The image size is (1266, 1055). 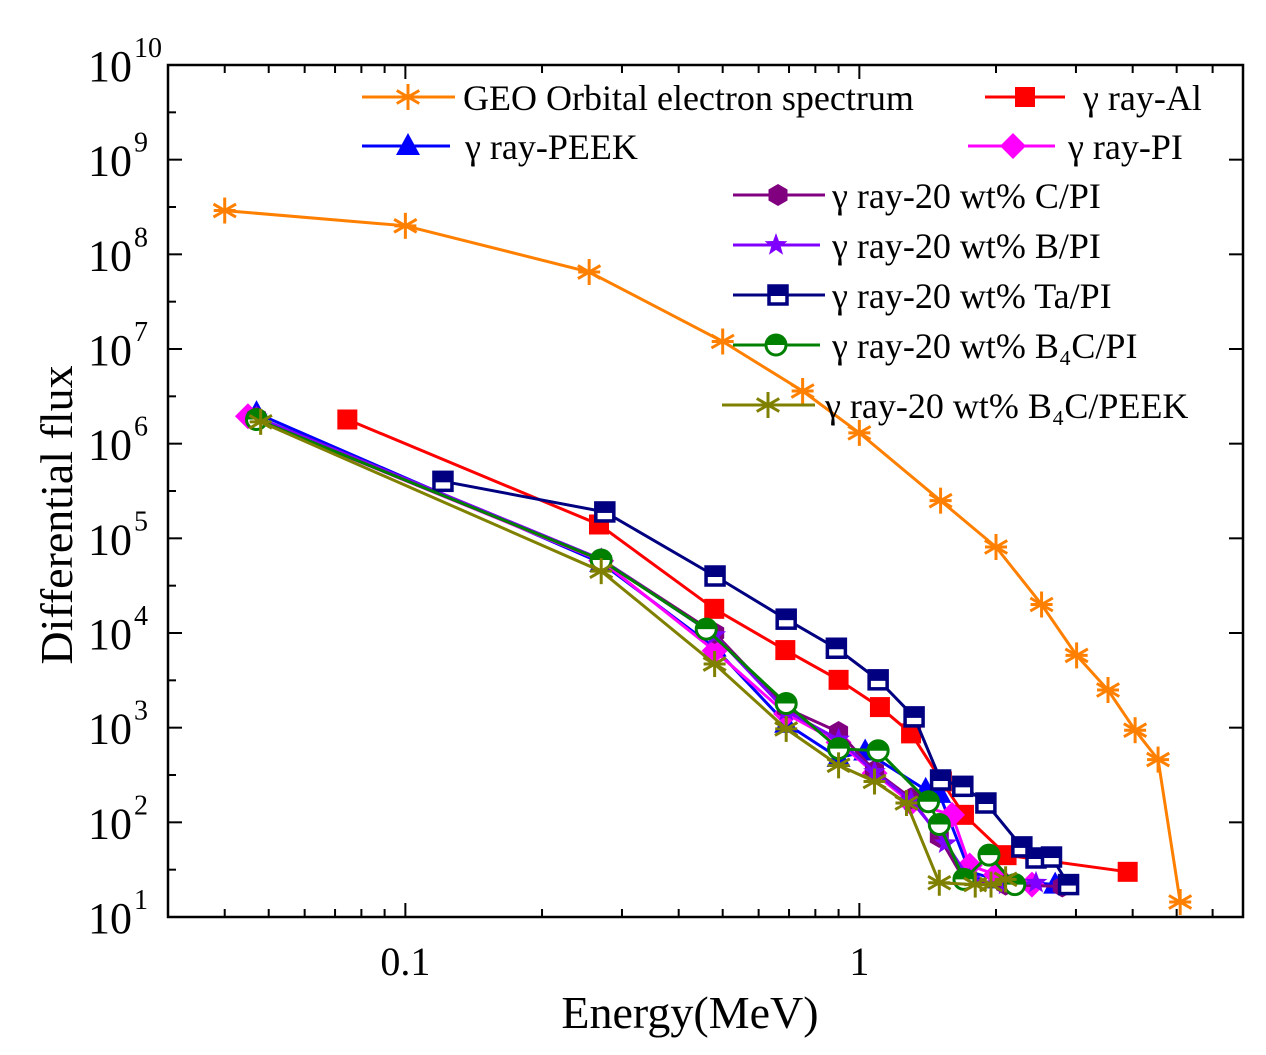 What do you see at coordinates (1142, 98) in the screenshot?
I see `legend-label: γ ray-Al` at bounding box center [1142, 98].